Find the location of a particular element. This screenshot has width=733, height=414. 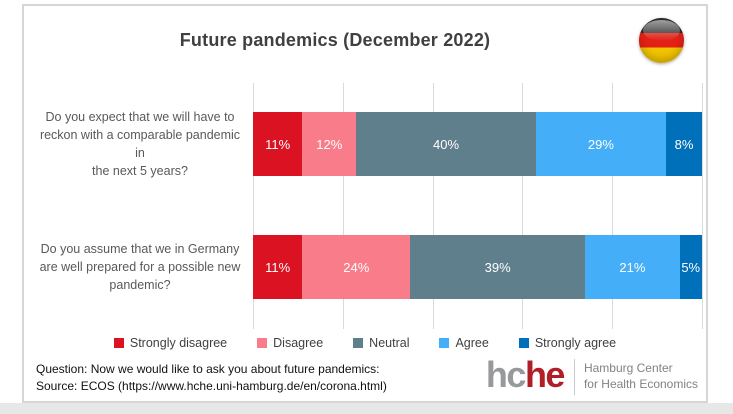

row-label-line: pandemic? is located at coordinates (140, 285).